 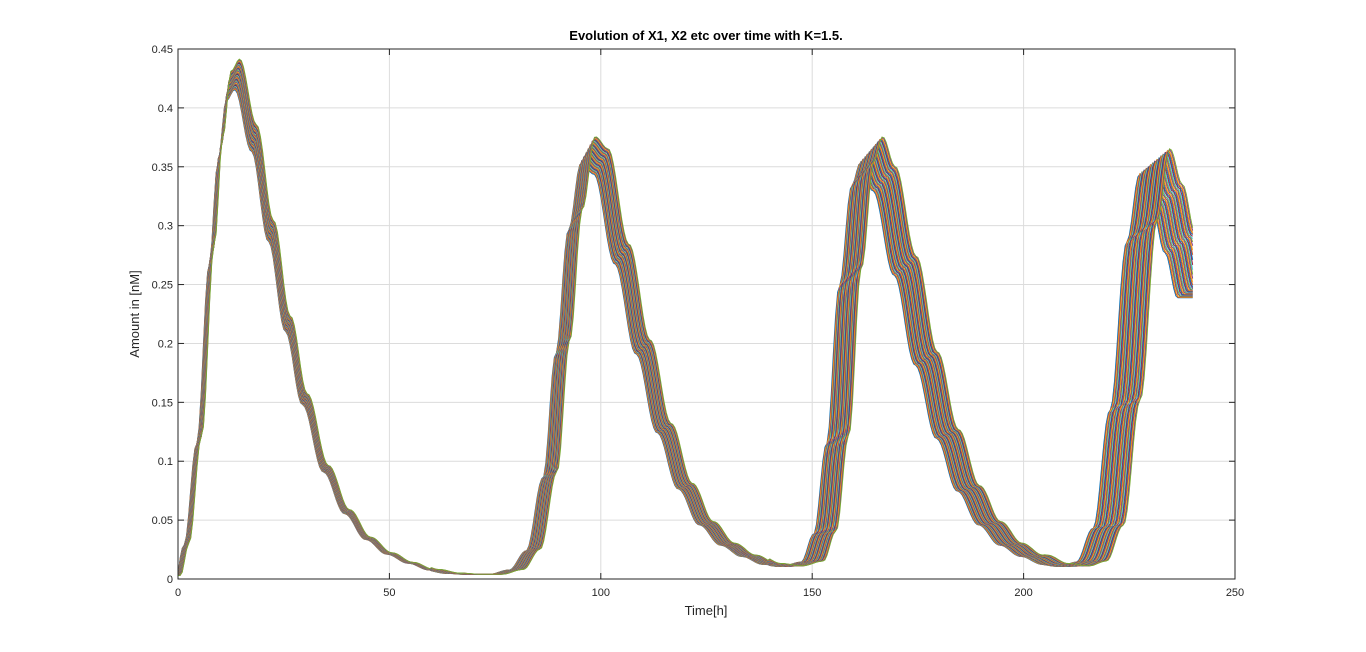 I want to click on x-tick-label: 250, so click(x=1235, y=593).